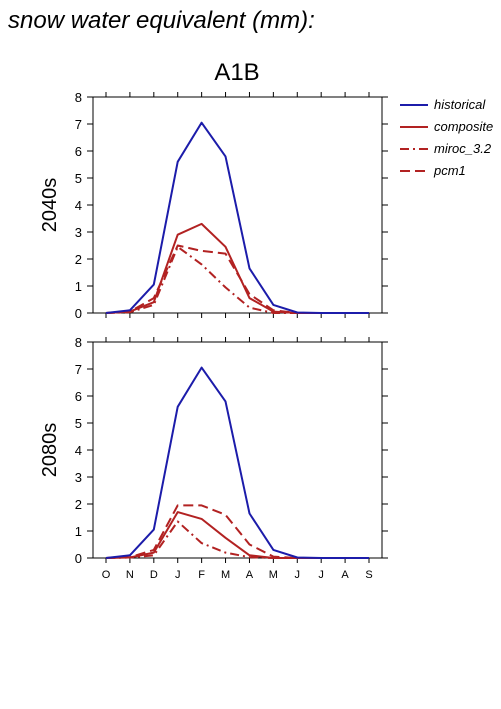  What do you see at coordinates (446, 137) in the screenshot?
I see `legend: historical composite miroc_3.2 pcm1` at bounding box center [446, 137].